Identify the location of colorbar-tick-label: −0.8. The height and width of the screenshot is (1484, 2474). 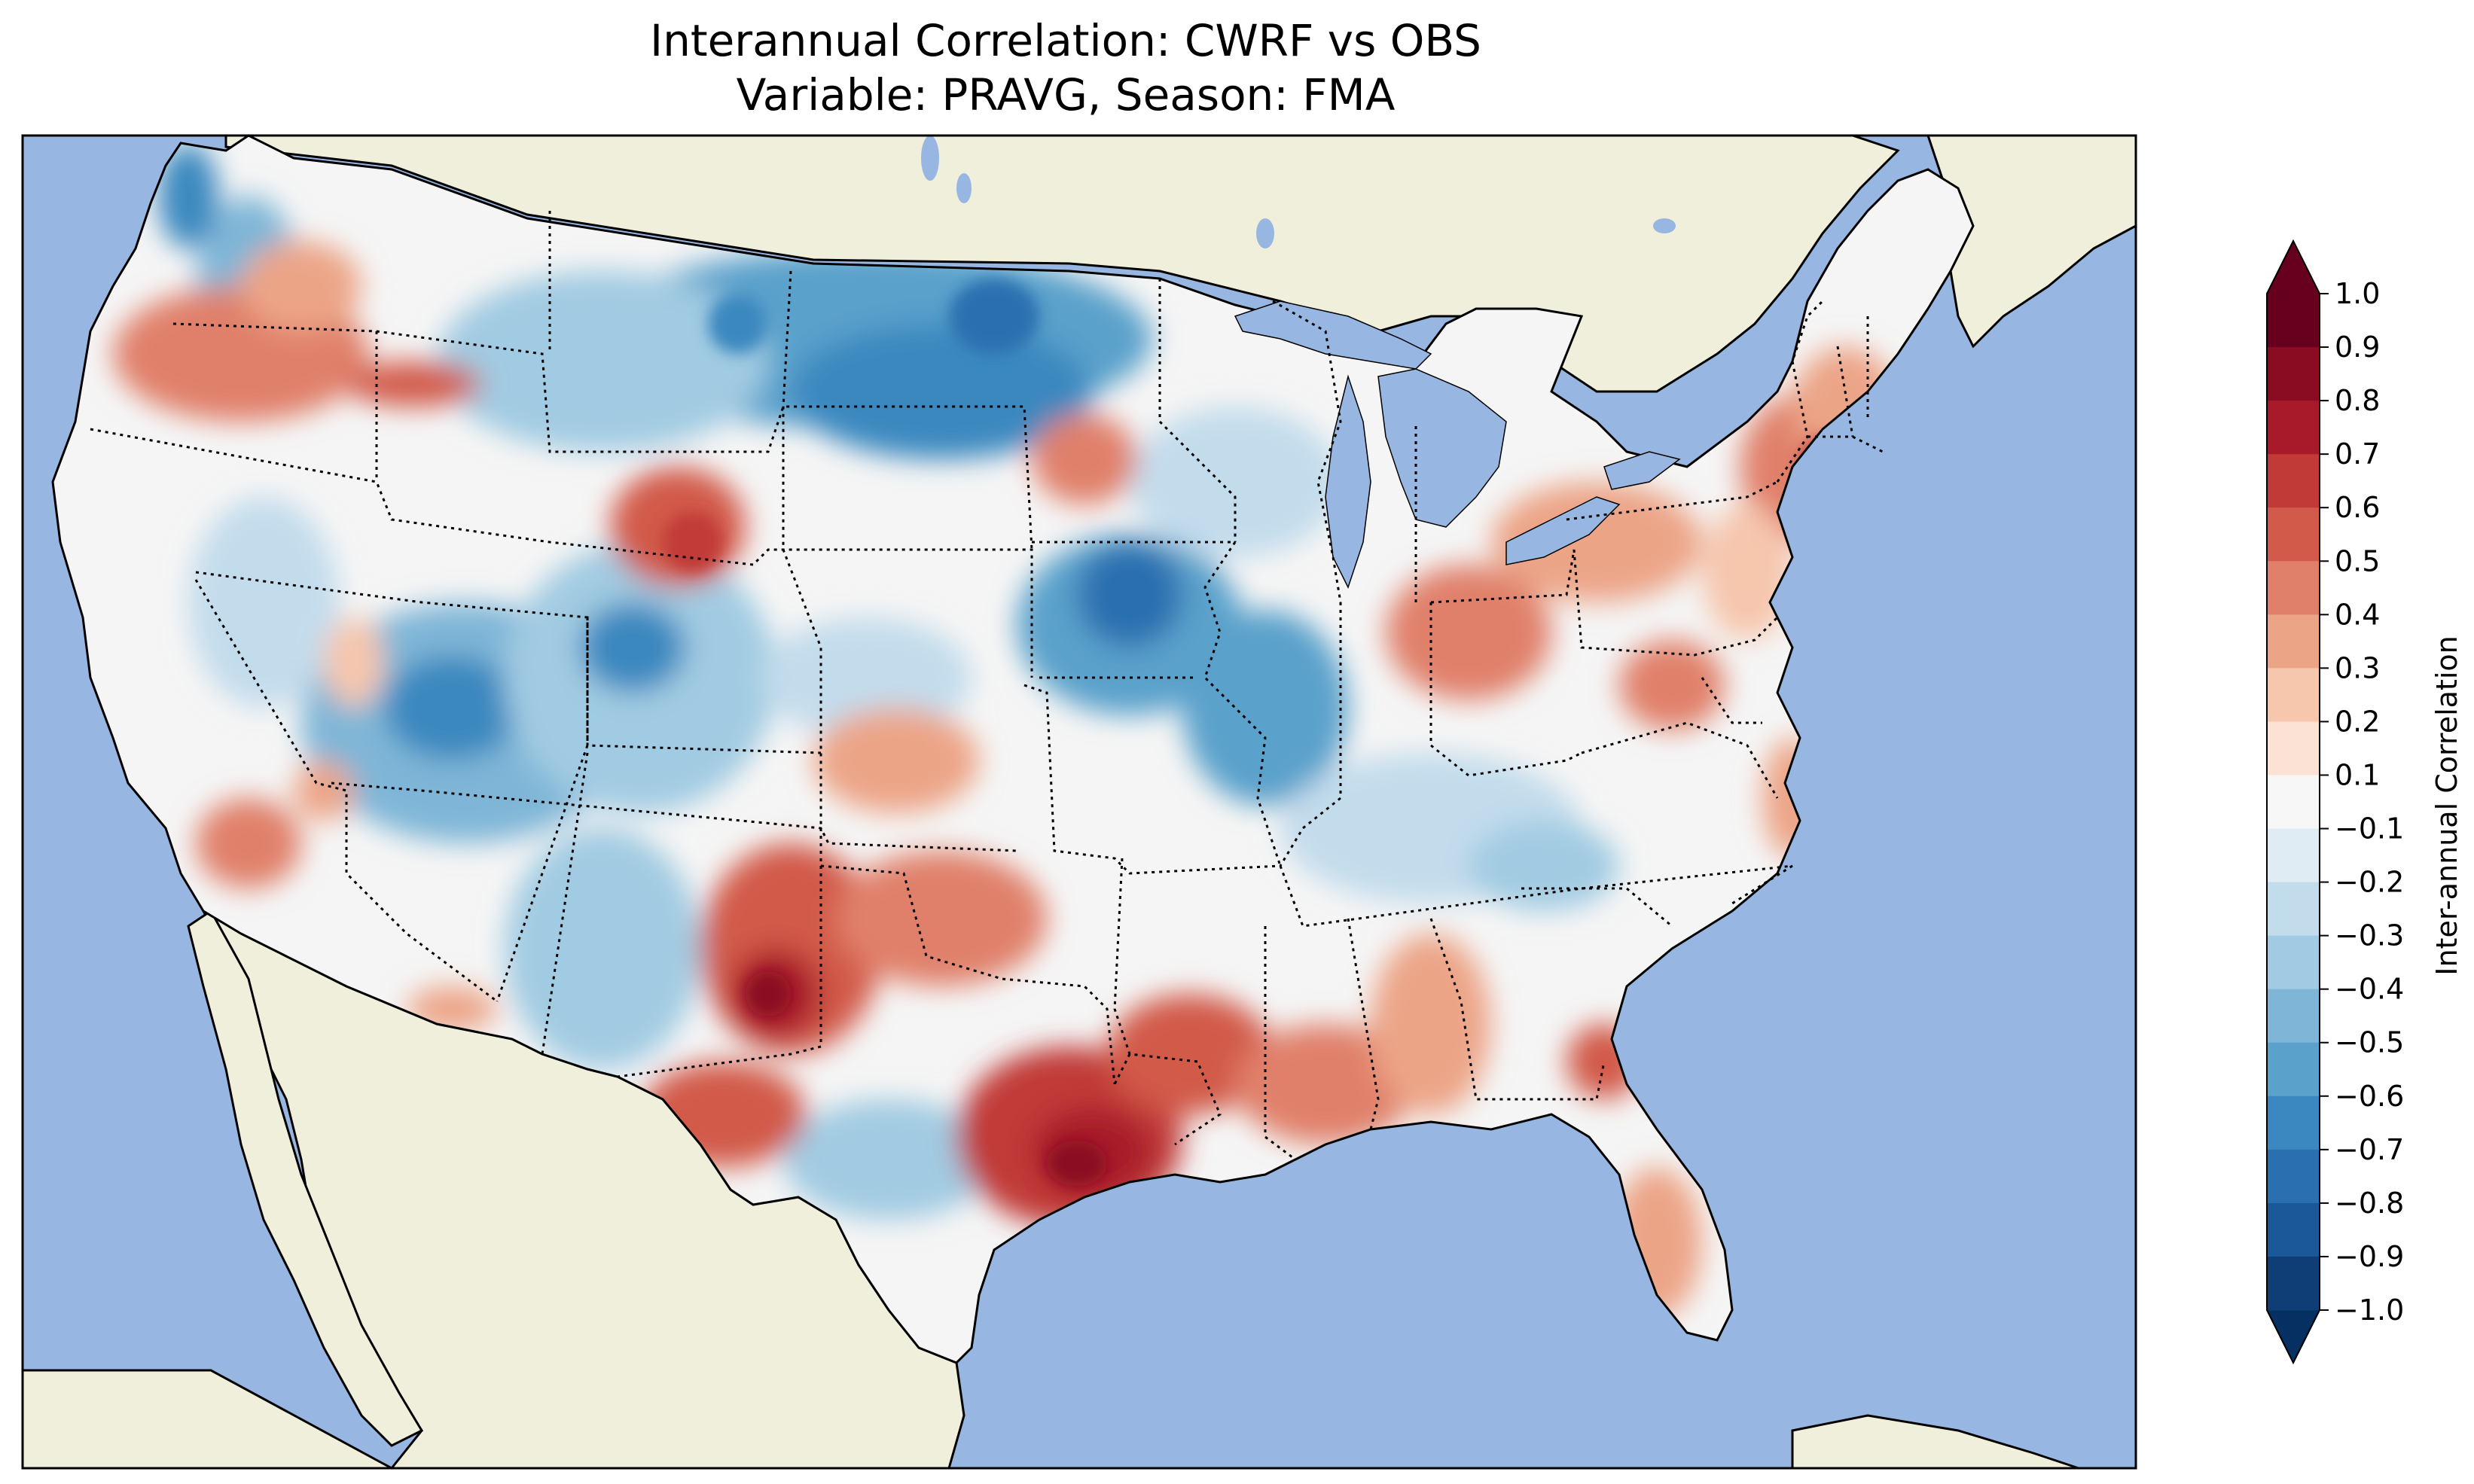
(2369, 1203).